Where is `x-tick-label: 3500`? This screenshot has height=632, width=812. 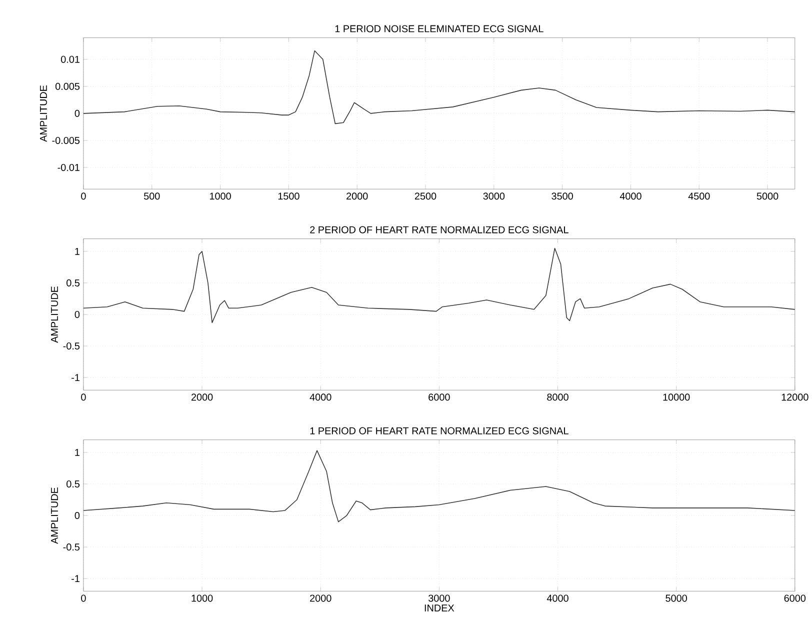
x-tick-label: 3500 is located at coordinates (562, 196).